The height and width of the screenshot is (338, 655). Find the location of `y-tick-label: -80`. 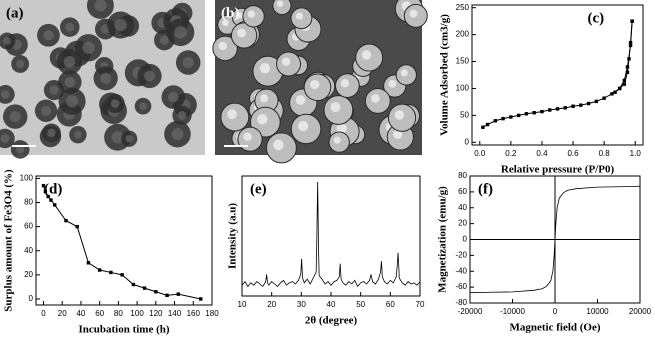

y-tick-label: -80 is located at coordinates (461, 302).